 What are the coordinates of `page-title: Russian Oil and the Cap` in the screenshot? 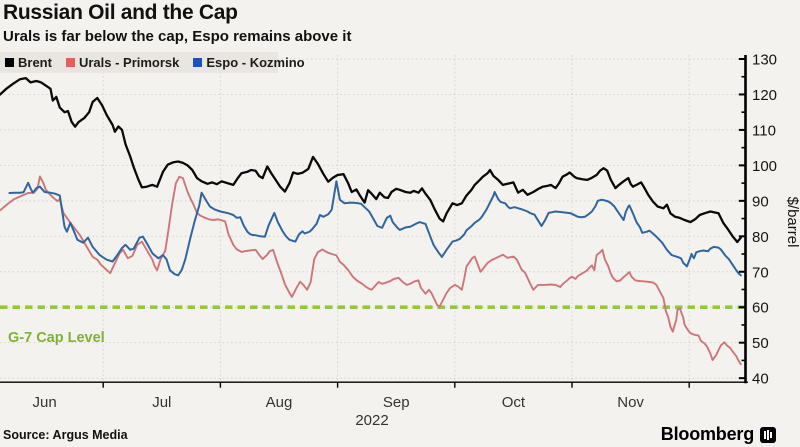 It's located at (120, 12).